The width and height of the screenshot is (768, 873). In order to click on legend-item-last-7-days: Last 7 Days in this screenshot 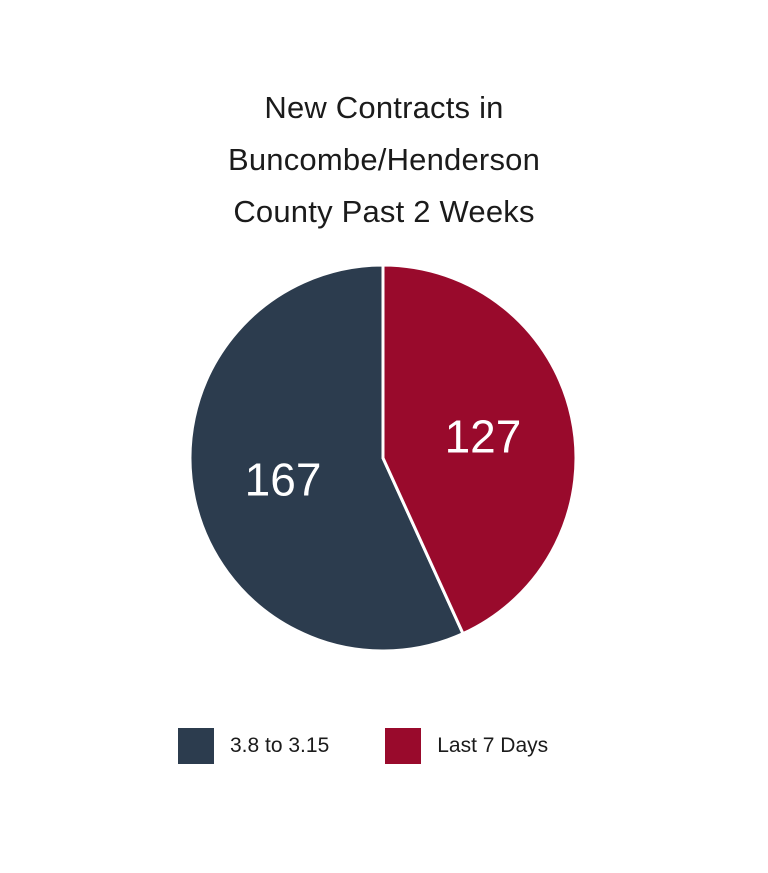, I will do `click(466, 746)`.